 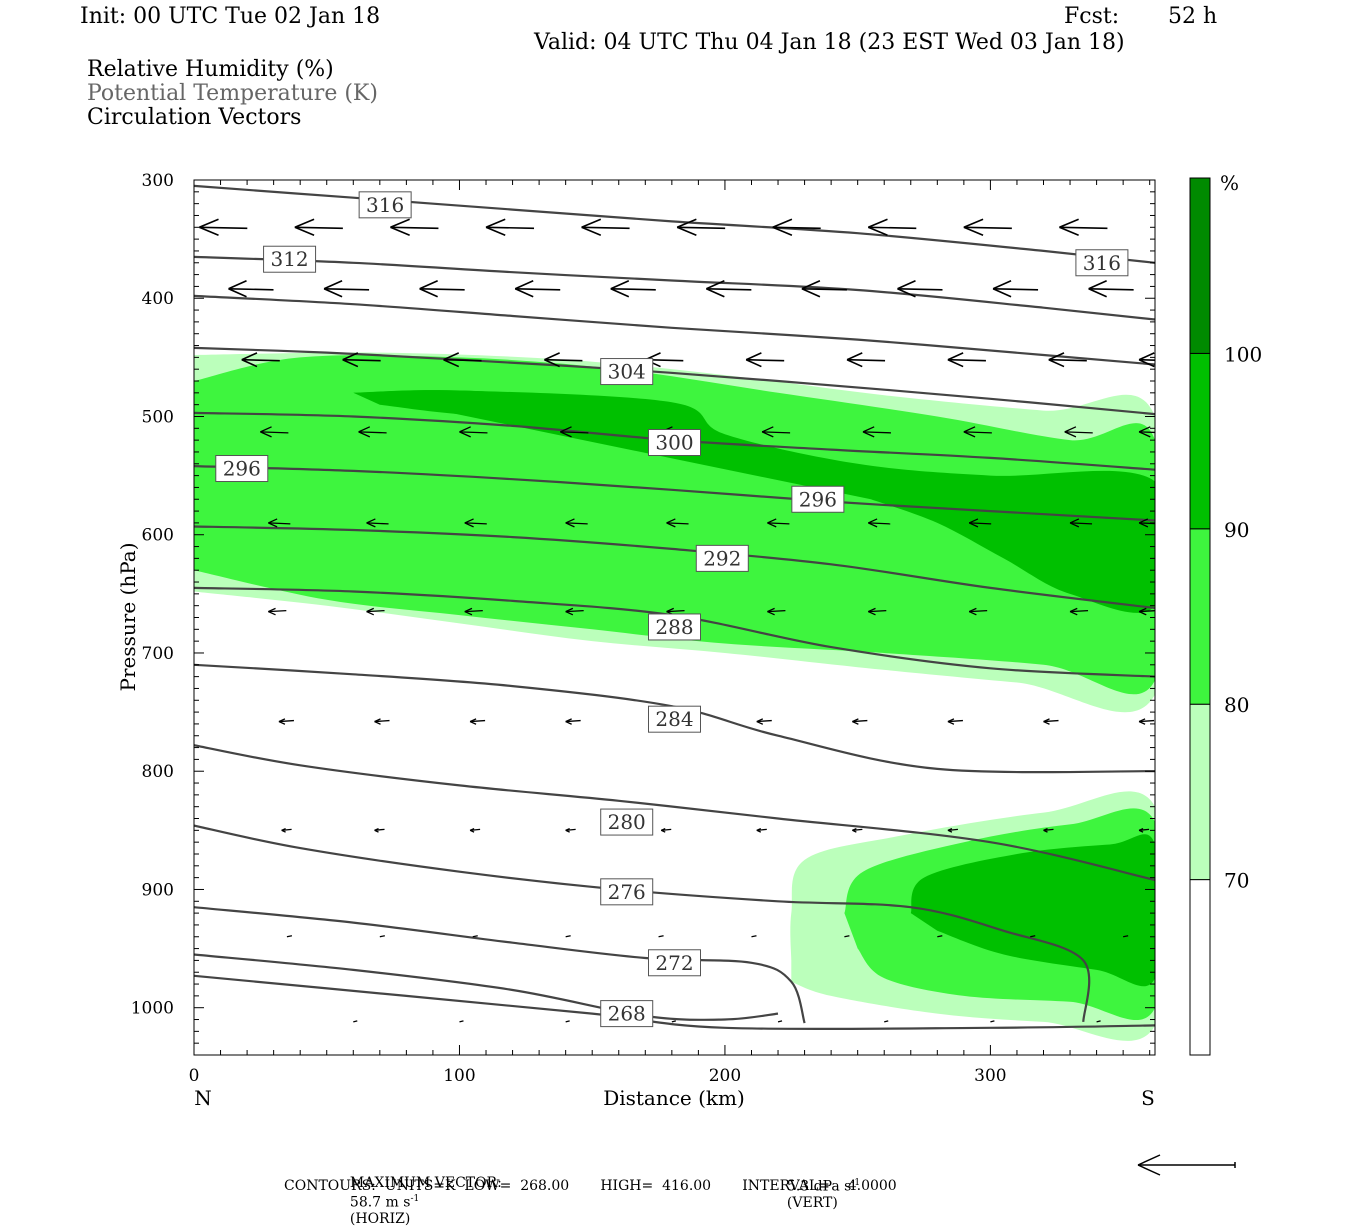 What do you see at coordinates (459, 1076) in the screenshot?
I see `x-tick-label-100: 100` at bounding box center [459, 1076].